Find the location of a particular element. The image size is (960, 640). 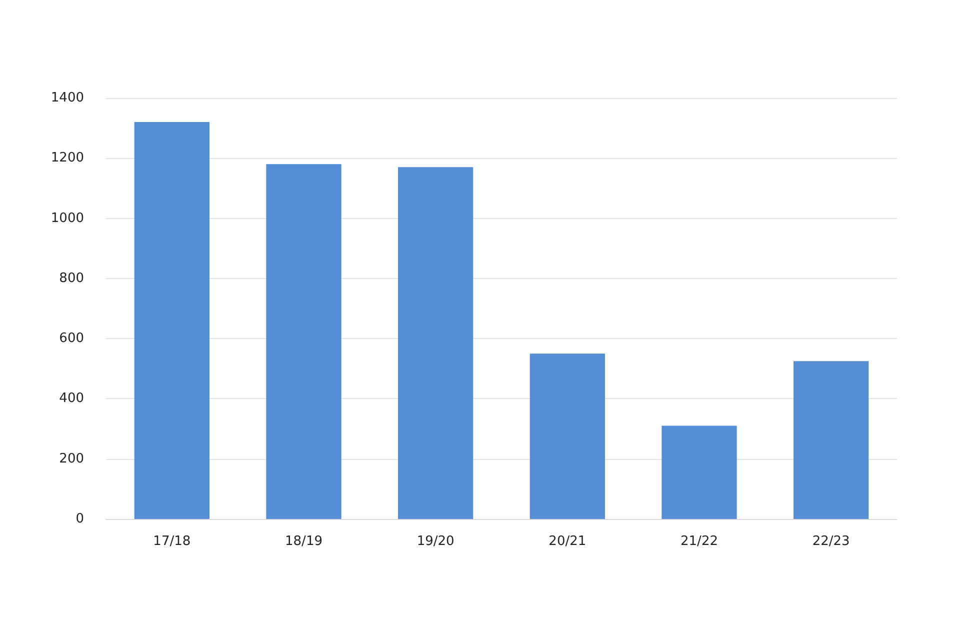

y-tick-label: 400 is located at coordinates (71, 398).